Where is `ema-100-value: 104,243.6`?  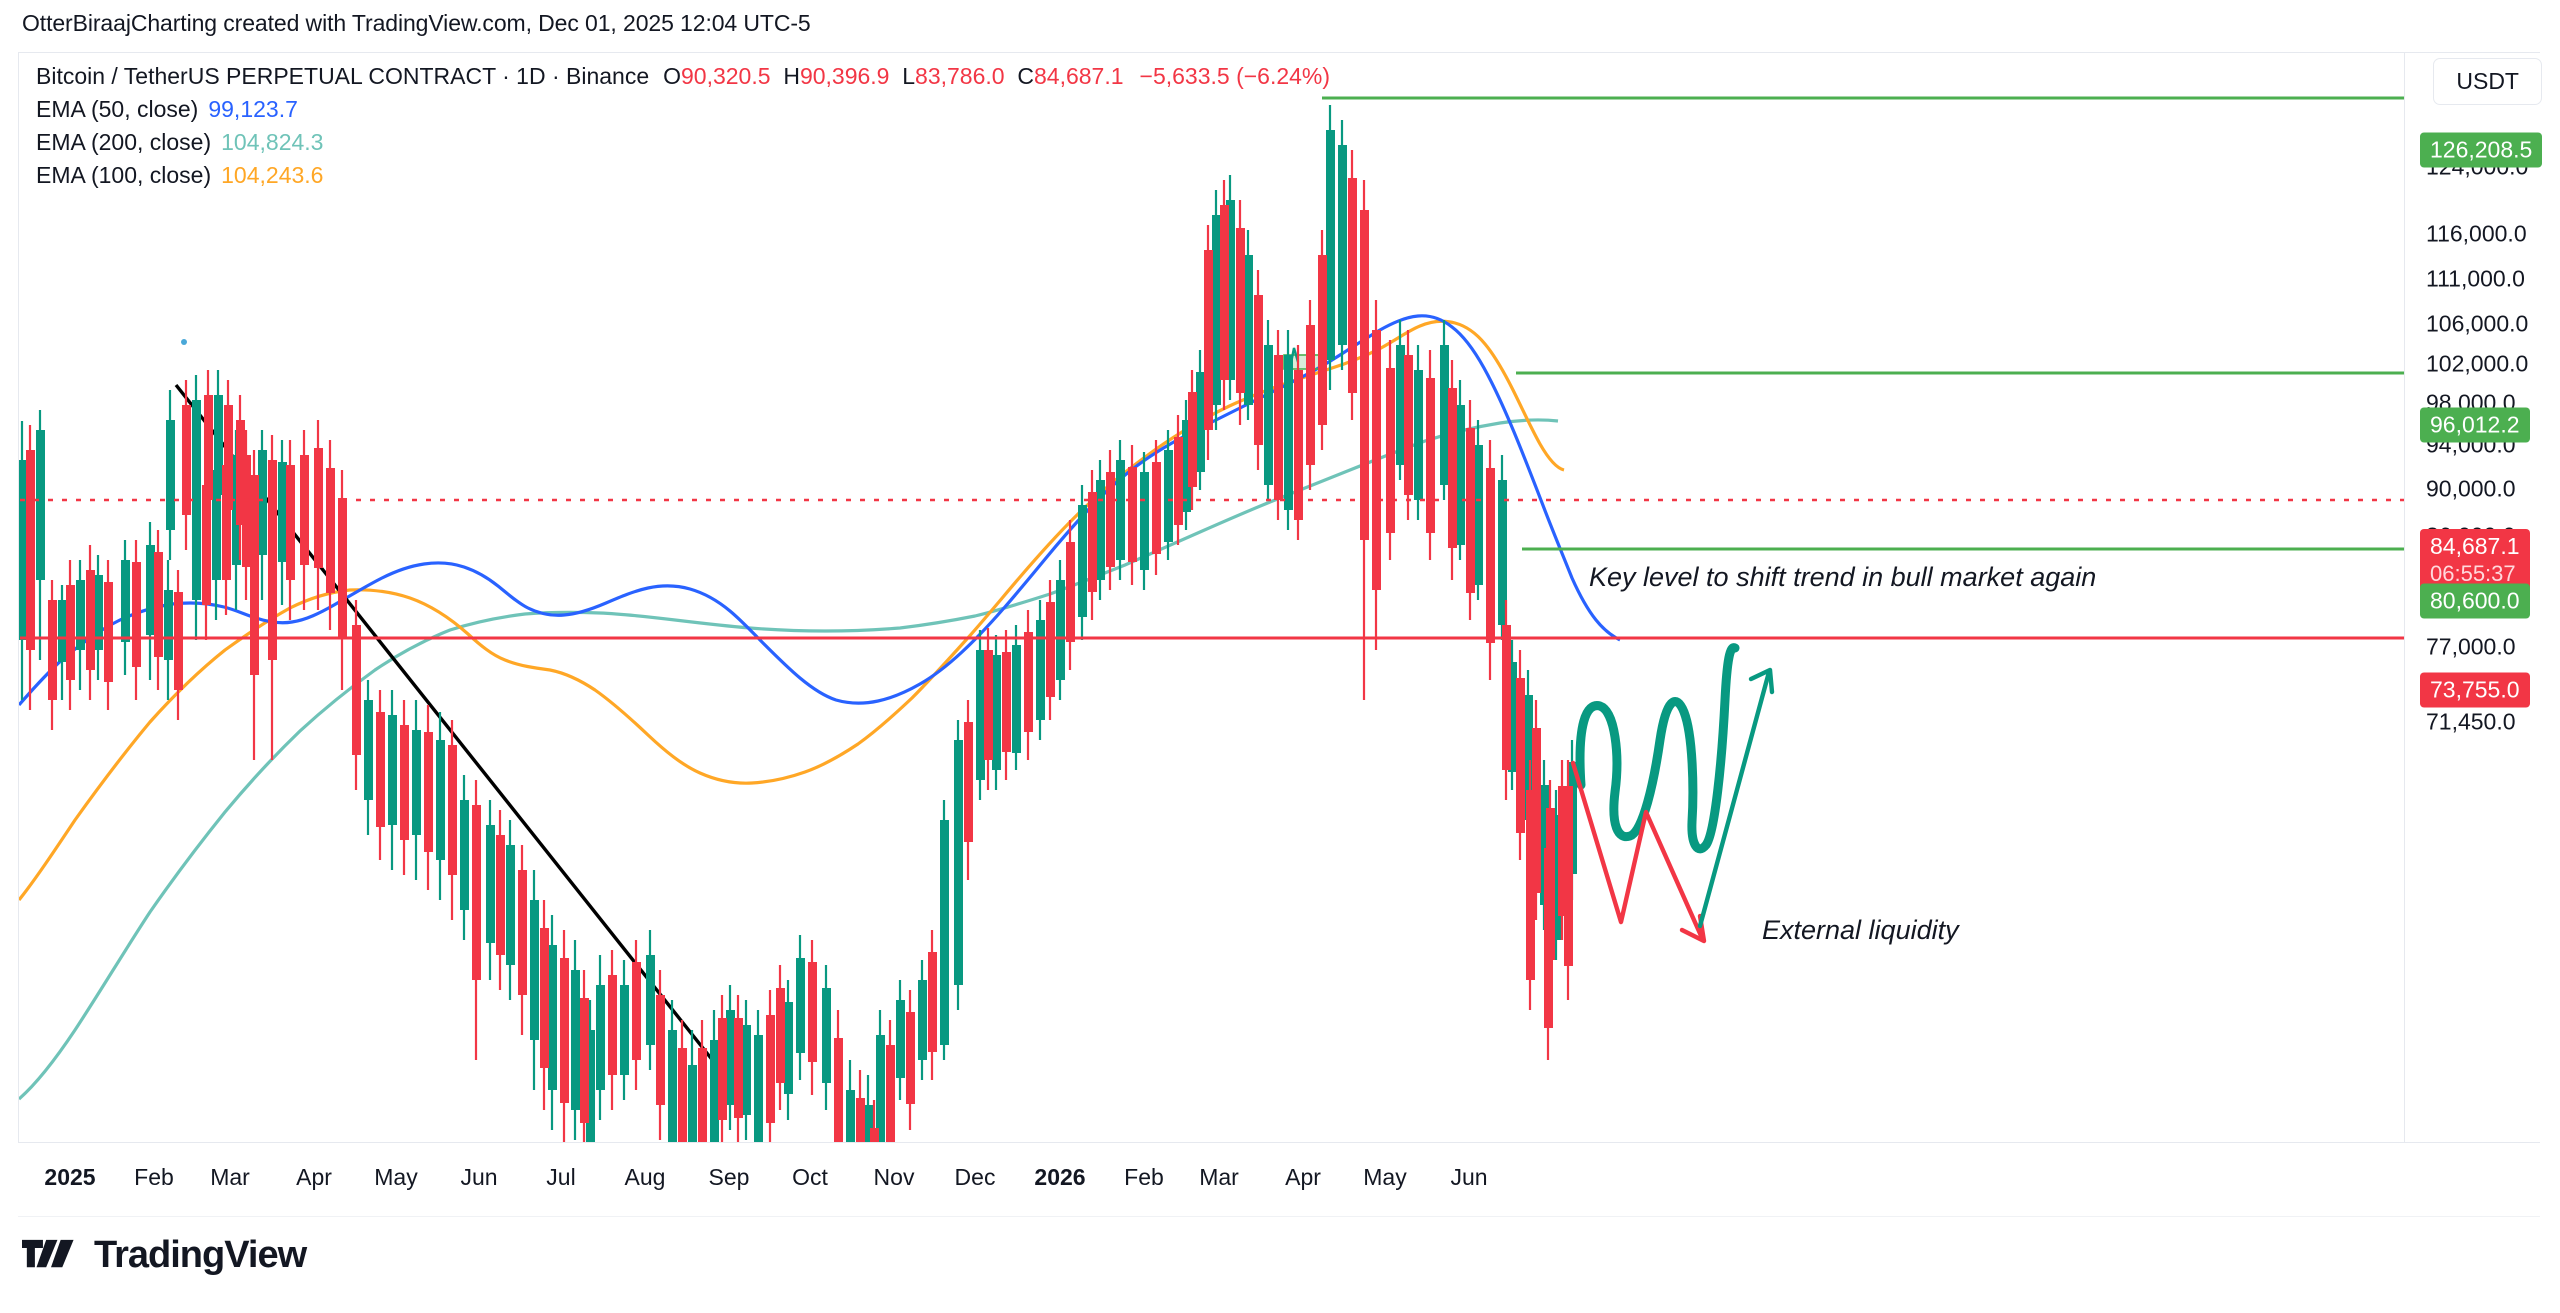 ema-100-value: 104,243.6 is located at coordinates (272, 175).